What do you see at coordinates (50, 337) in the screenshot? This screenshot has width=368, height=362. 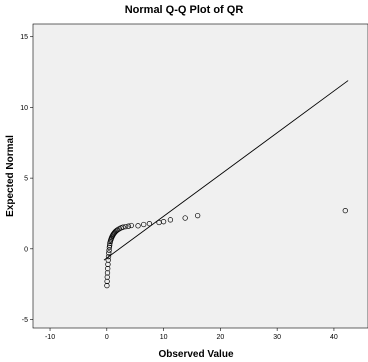 I see `x-tick-label: -10` at bounding box center [50, 337].